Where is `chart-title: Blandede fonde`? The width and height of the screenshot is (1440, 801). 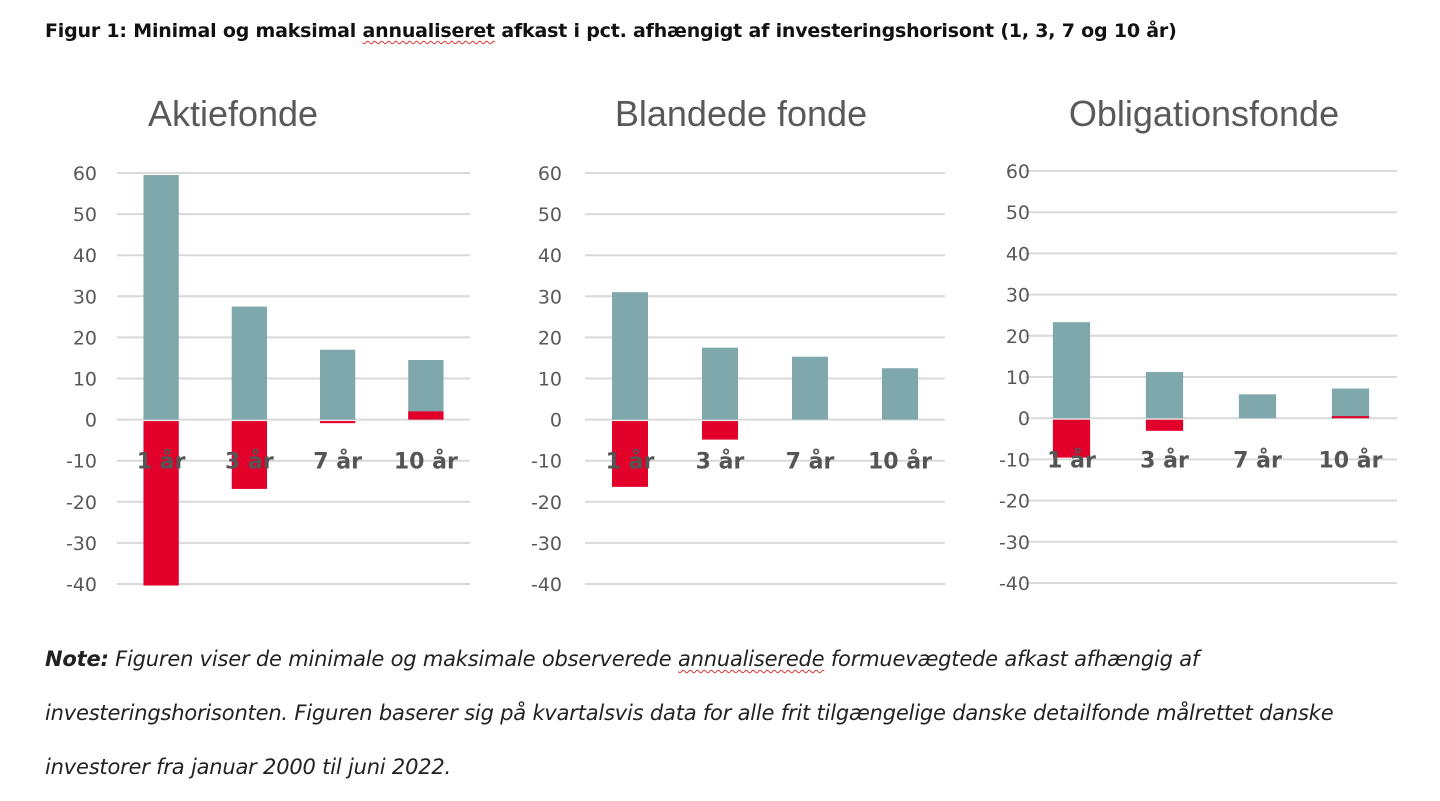 chart-title: Blandede fonde is located at coordinates (741, 113).